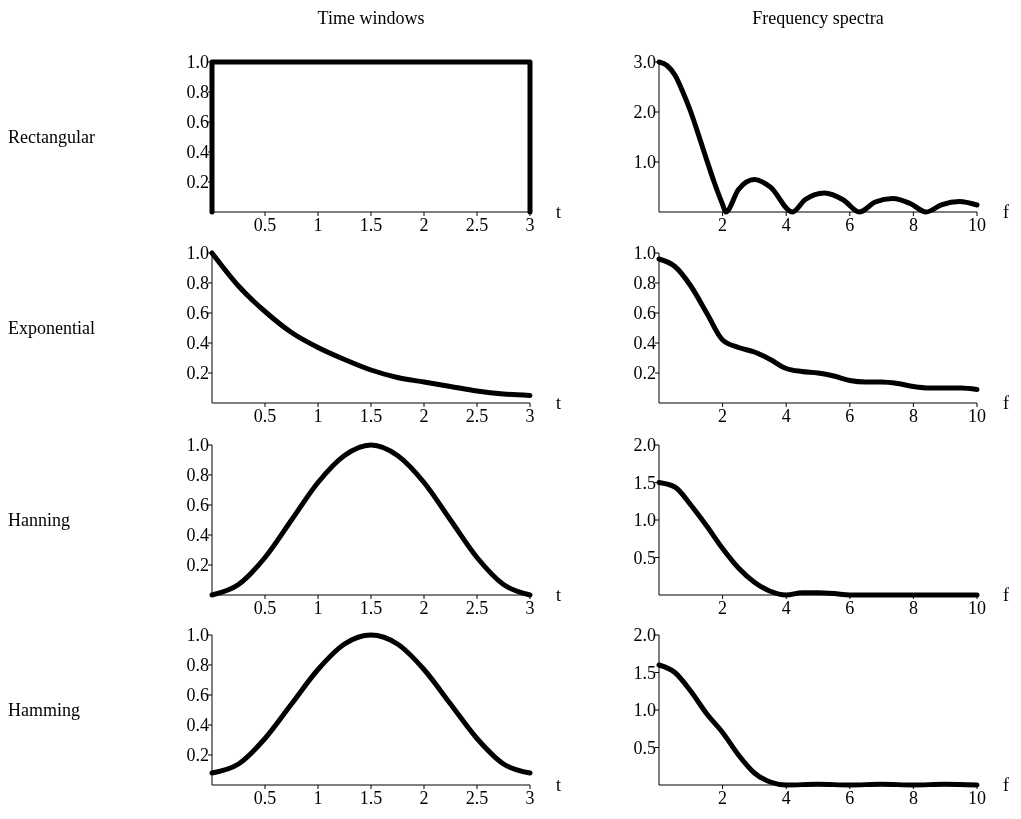  Describe the element at coordinates (371, 18) in the screenshot. I see `chart-title: Time windows` at that location.